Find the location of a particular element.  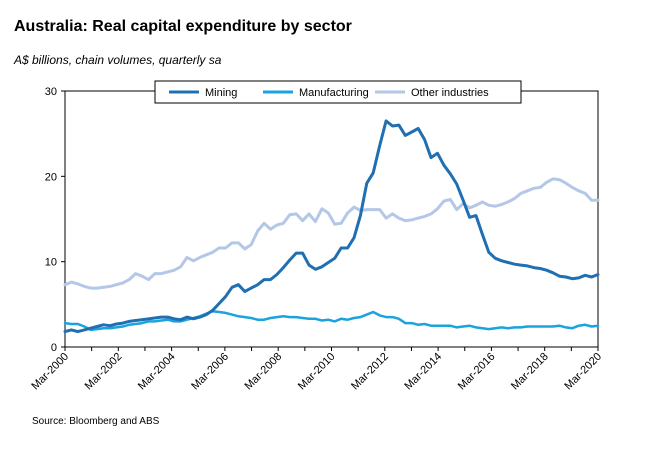

x-tick-label: Mar-2014 is located at coordinates (423, 372).